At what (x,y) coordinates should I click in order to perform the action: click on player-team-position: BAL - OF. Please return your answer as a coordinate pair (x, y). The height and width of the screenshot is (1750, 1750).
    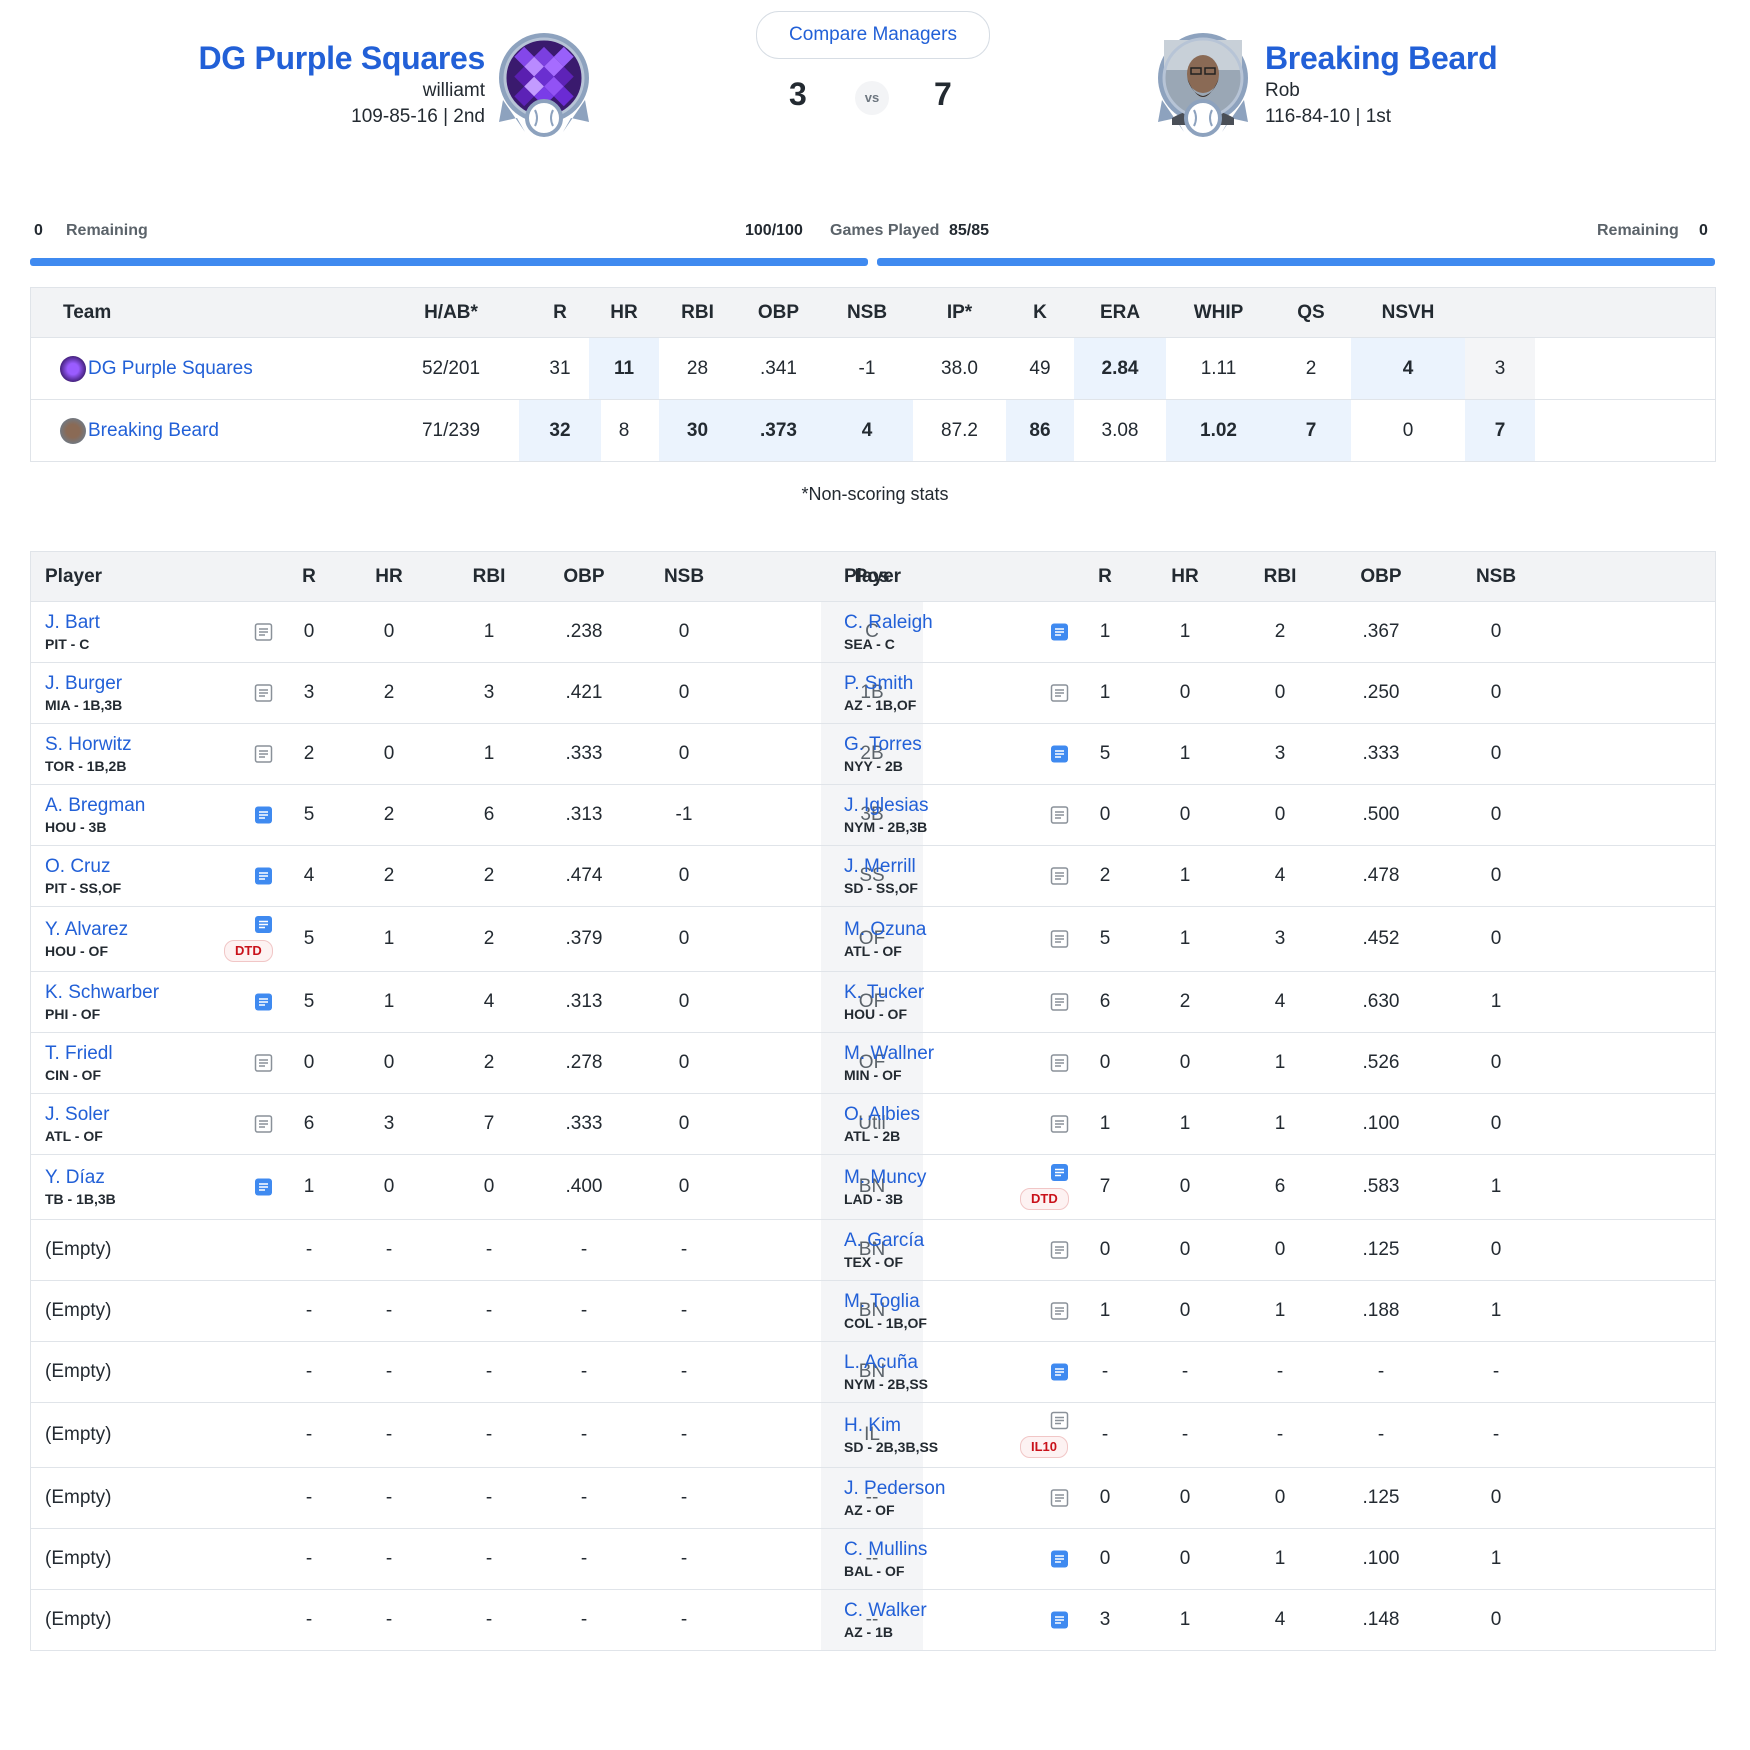
    Looking at the image, I should click on (874, 1570).